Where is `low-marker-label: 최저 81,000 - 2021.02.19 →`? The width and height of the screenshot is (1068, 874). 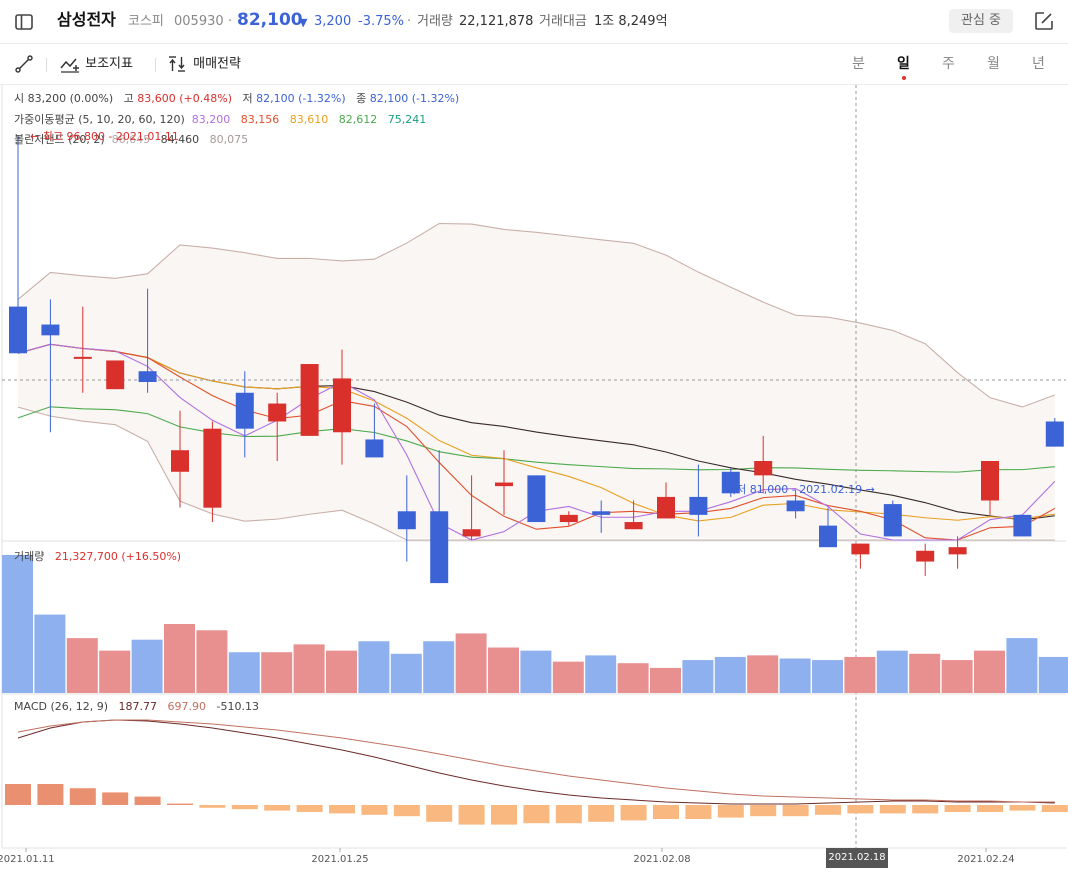 low-marker-label: 최저 81,000 - 2021.02.19 → is located at coordinates (800, 489).